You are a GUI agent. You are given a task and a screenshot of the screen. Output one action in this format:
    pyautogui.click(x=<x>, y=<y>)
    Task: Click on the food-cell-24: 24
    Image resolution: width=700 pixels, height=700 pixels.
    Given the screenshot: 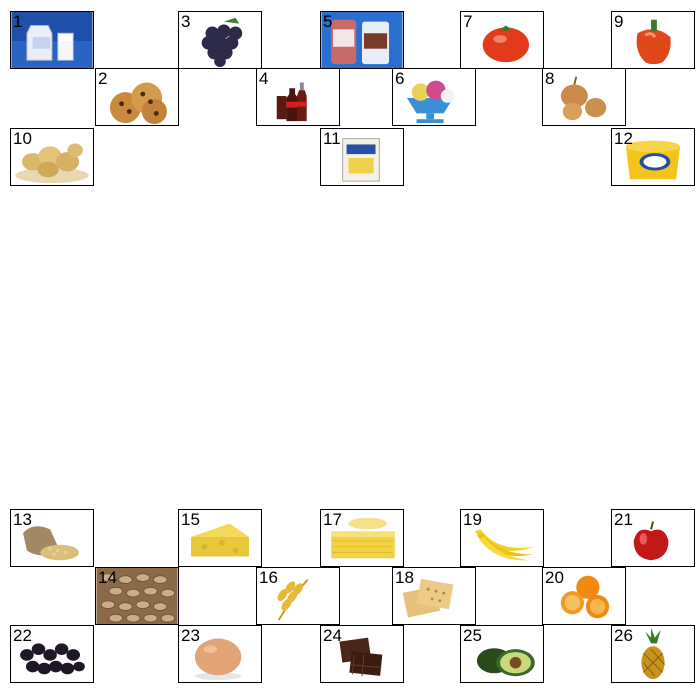 What is the action you would take?
    pyautogui.click(x=362, y=654)
    